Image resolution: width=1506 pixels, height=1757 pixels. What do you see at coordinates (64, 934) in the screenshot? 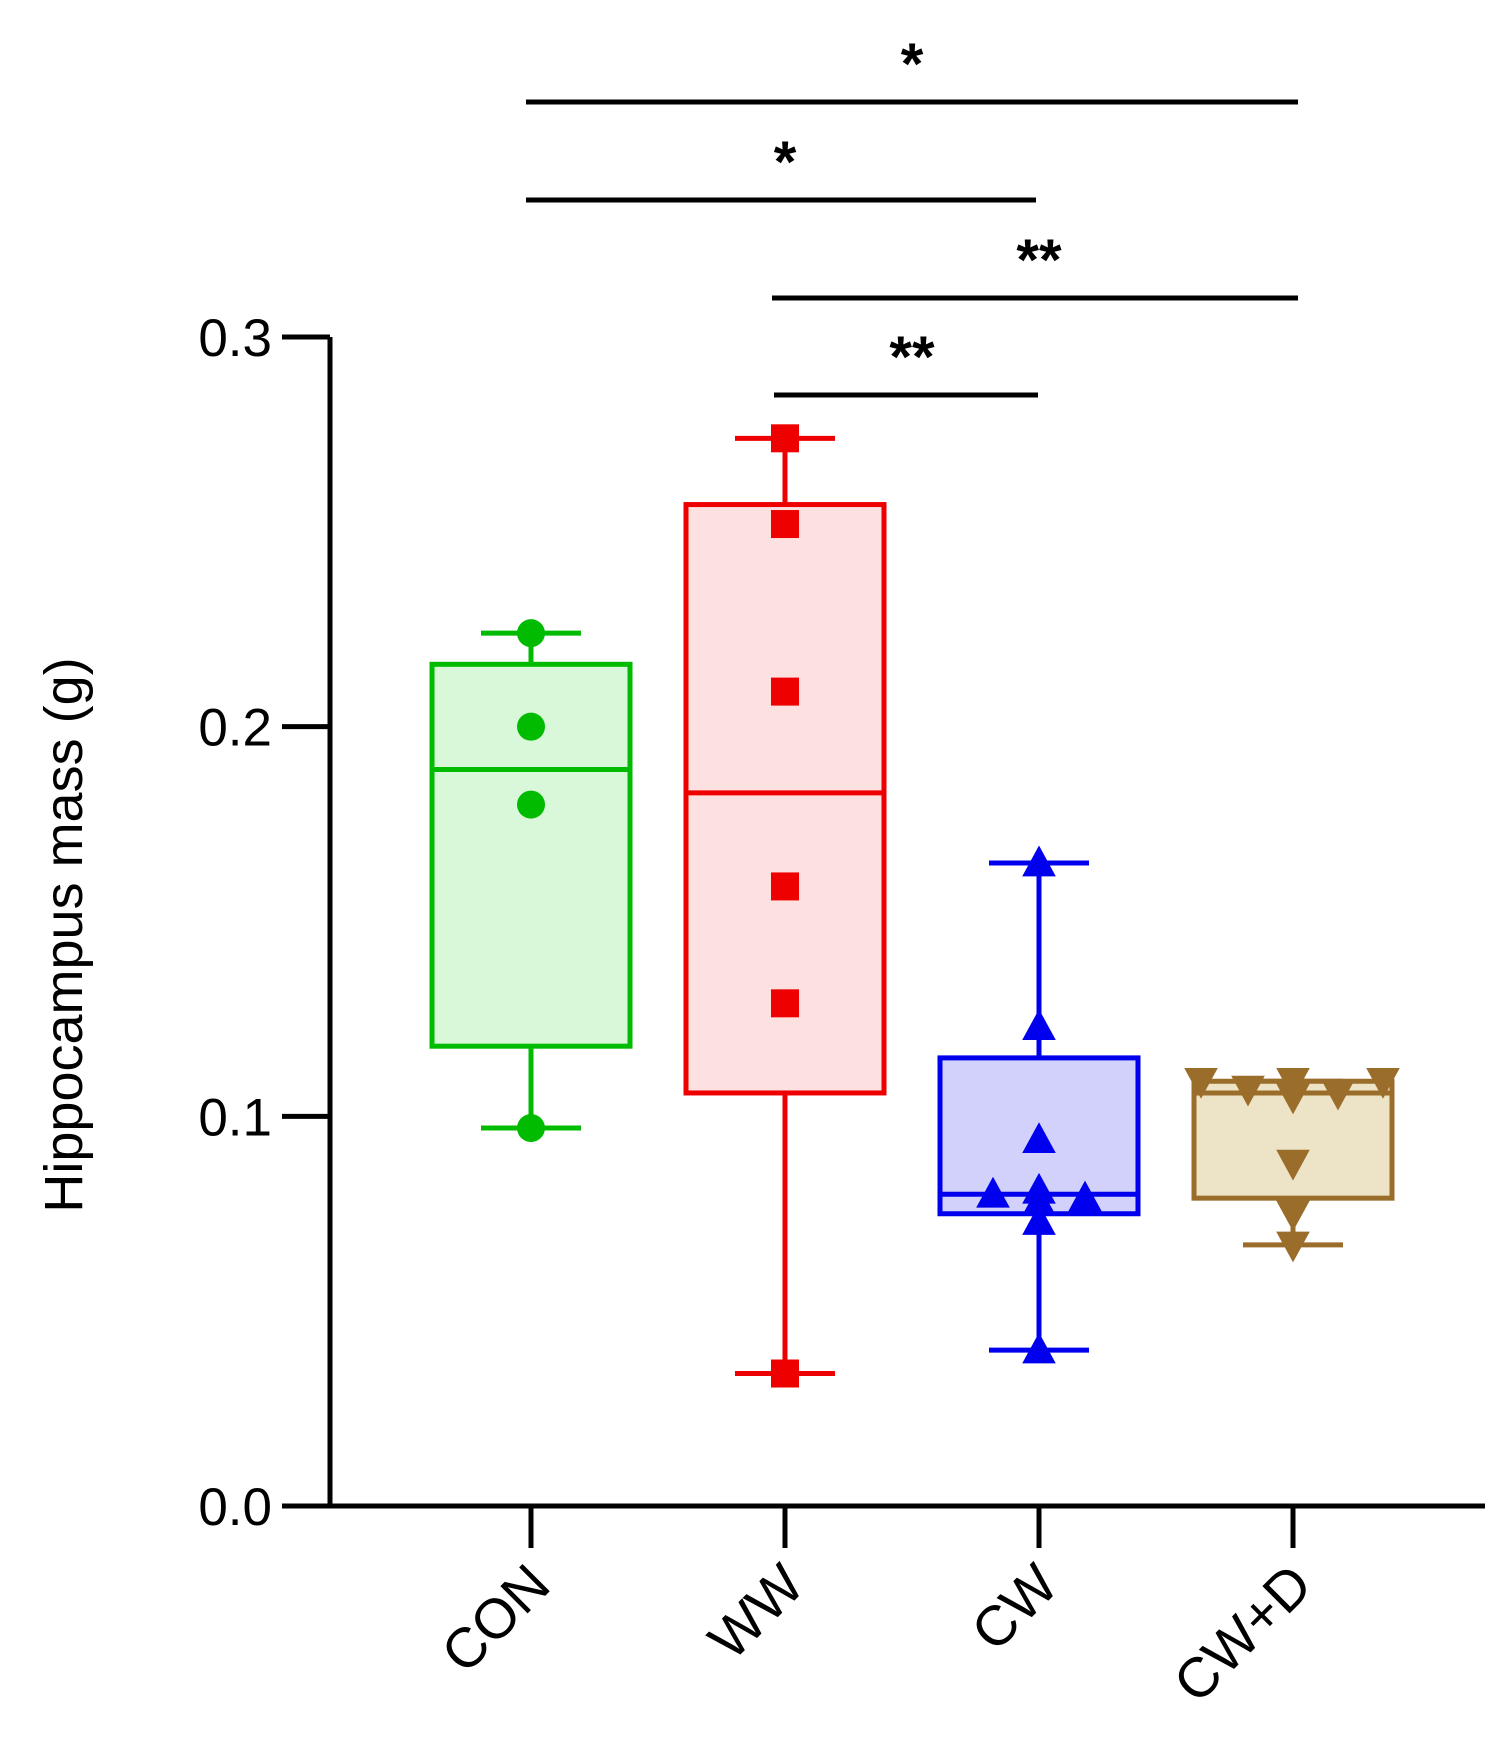
I see `y-axis-title: Hippocampus mass (g)` at bounding box center [64, 934].